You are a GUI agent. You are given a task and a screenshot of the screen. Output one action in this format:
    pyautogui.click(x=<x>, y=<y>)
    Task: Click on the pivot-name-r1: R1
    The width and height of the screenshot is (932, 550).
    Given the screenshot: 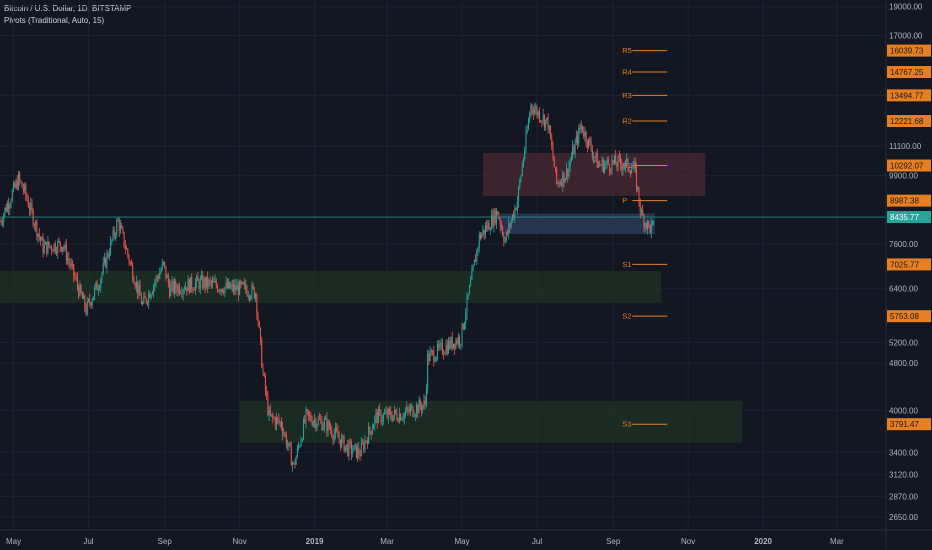 What is the action you would take?
    pyautogui.click(x=627, y=165)
    